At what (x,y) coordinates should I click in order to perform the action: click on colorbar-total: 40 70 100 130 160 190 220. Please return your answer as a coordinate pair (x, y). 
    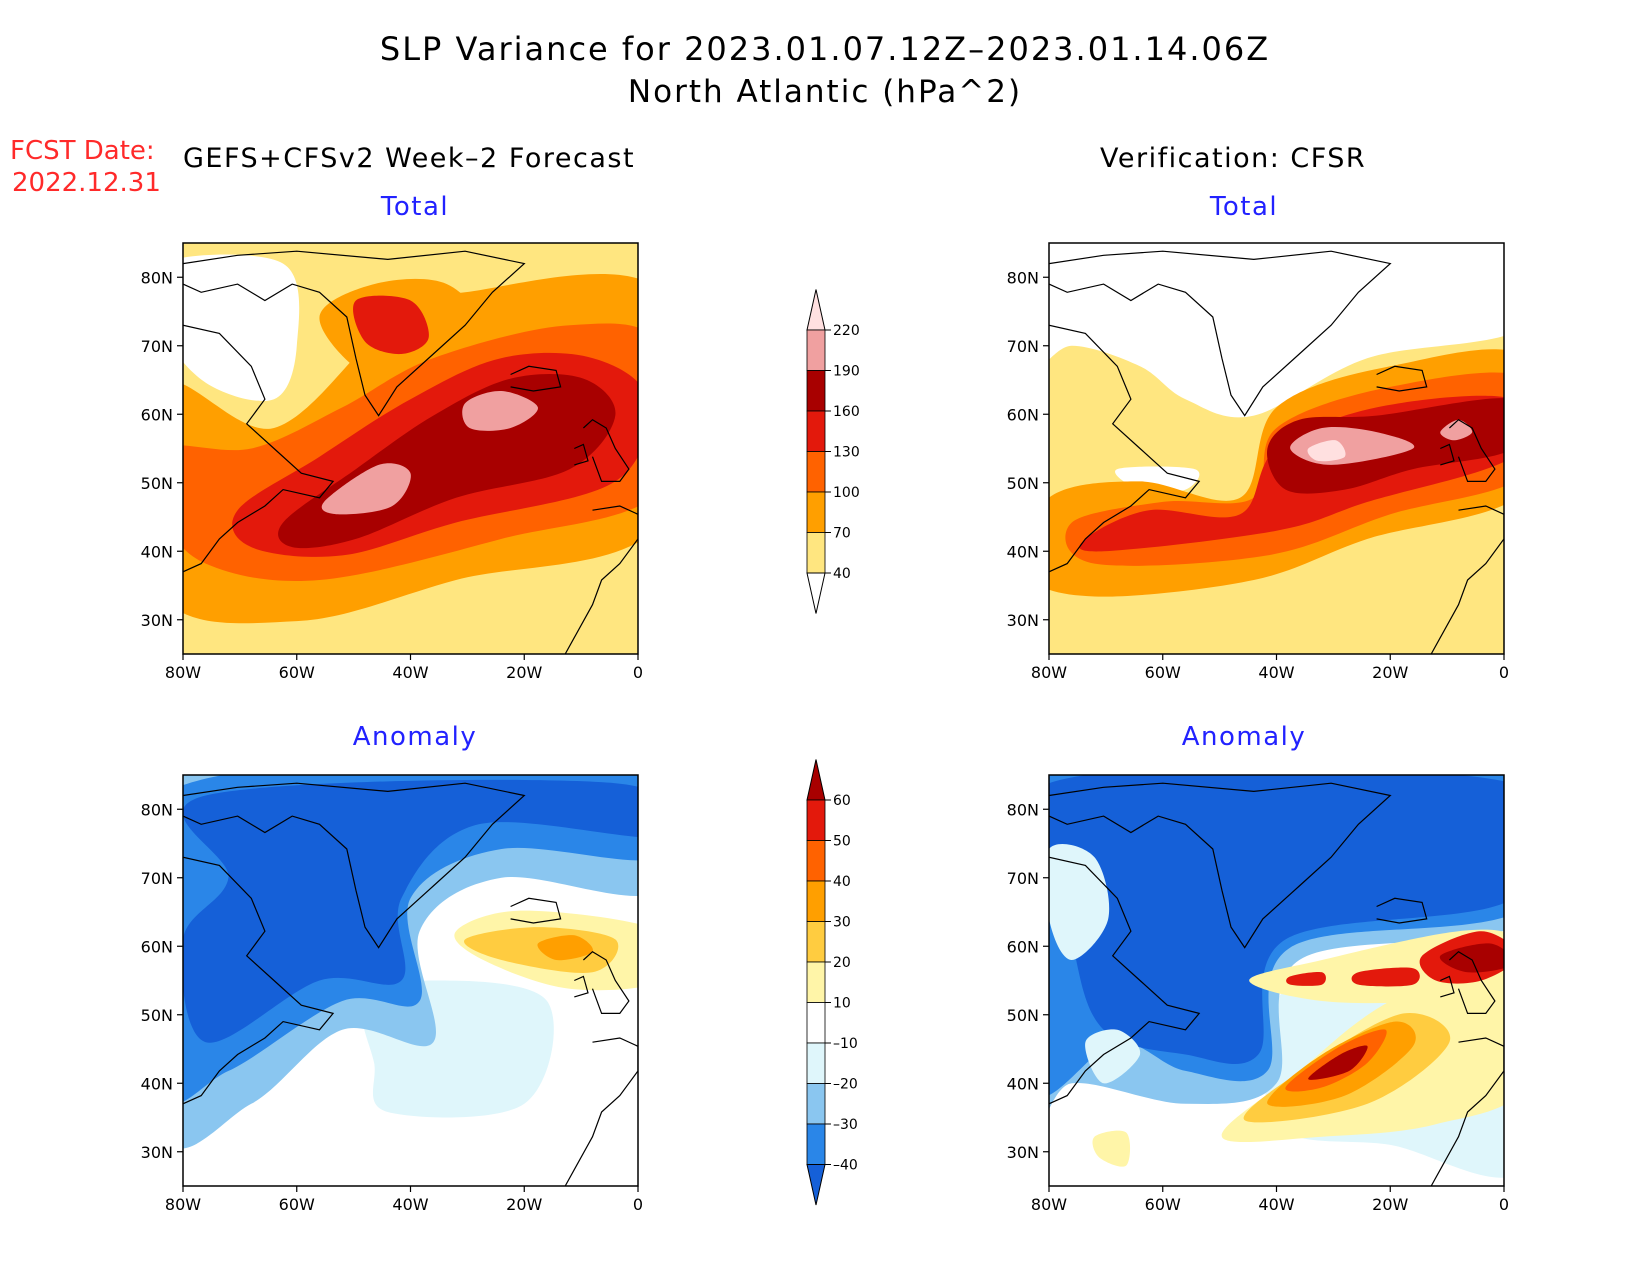
    Looking at the image, I should click on (833, 451).